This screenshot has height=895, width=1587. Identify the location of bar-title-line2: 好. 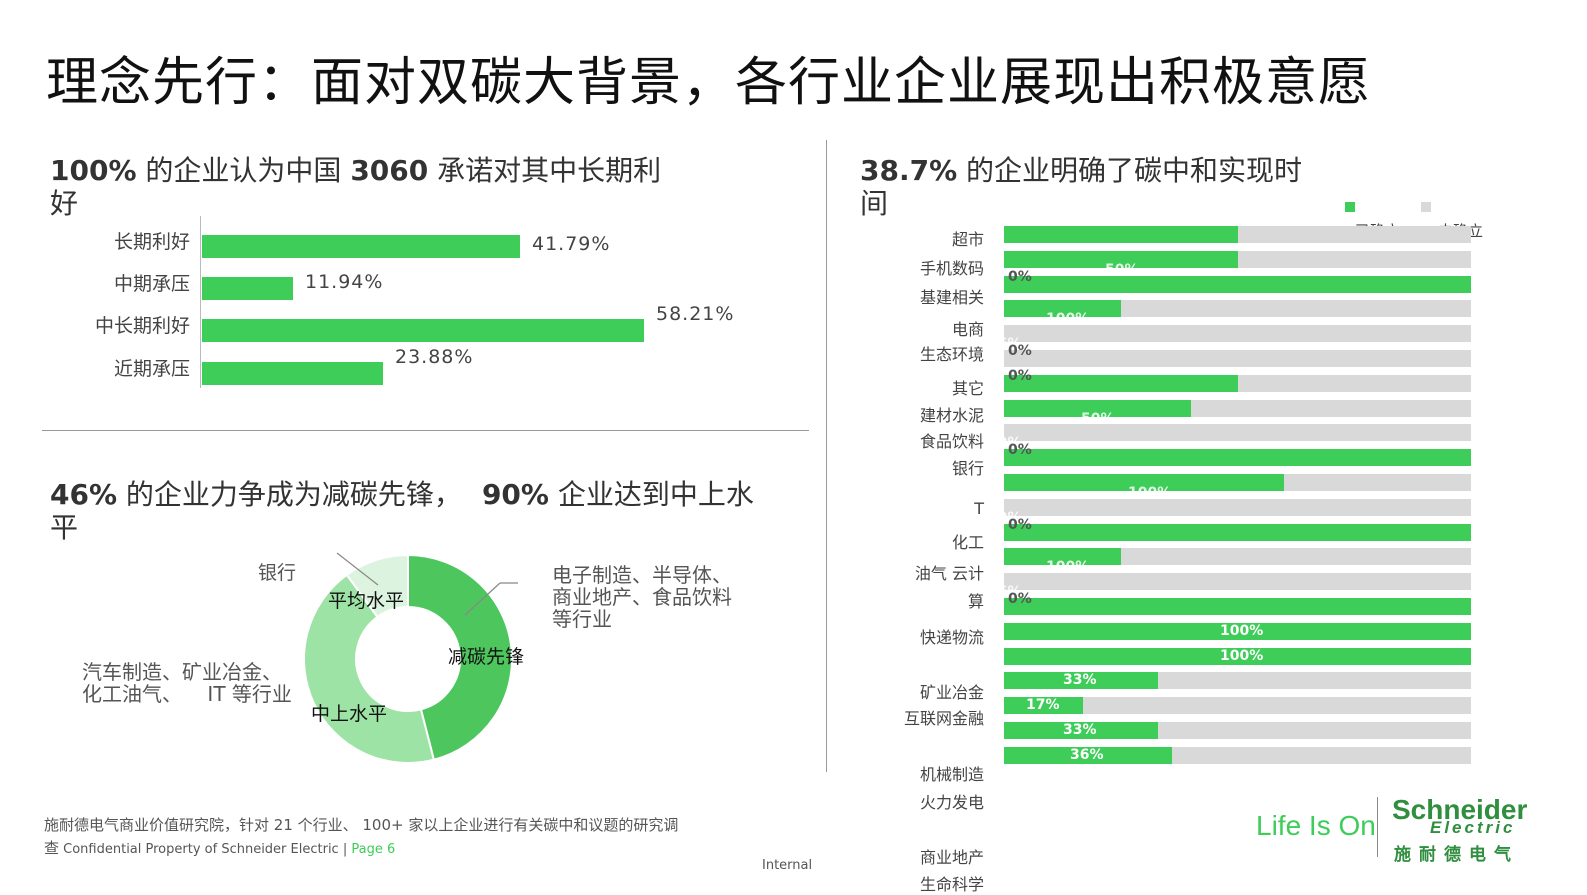
(64, 203).